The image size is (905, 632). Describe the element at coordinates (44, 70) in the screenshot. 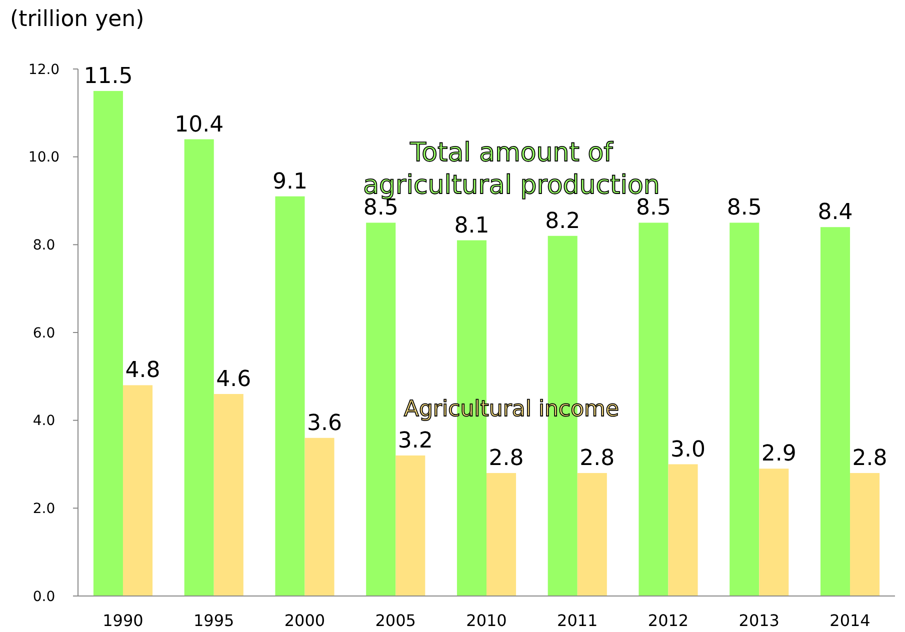

I see `y-tick-label: 12.0` at that location.